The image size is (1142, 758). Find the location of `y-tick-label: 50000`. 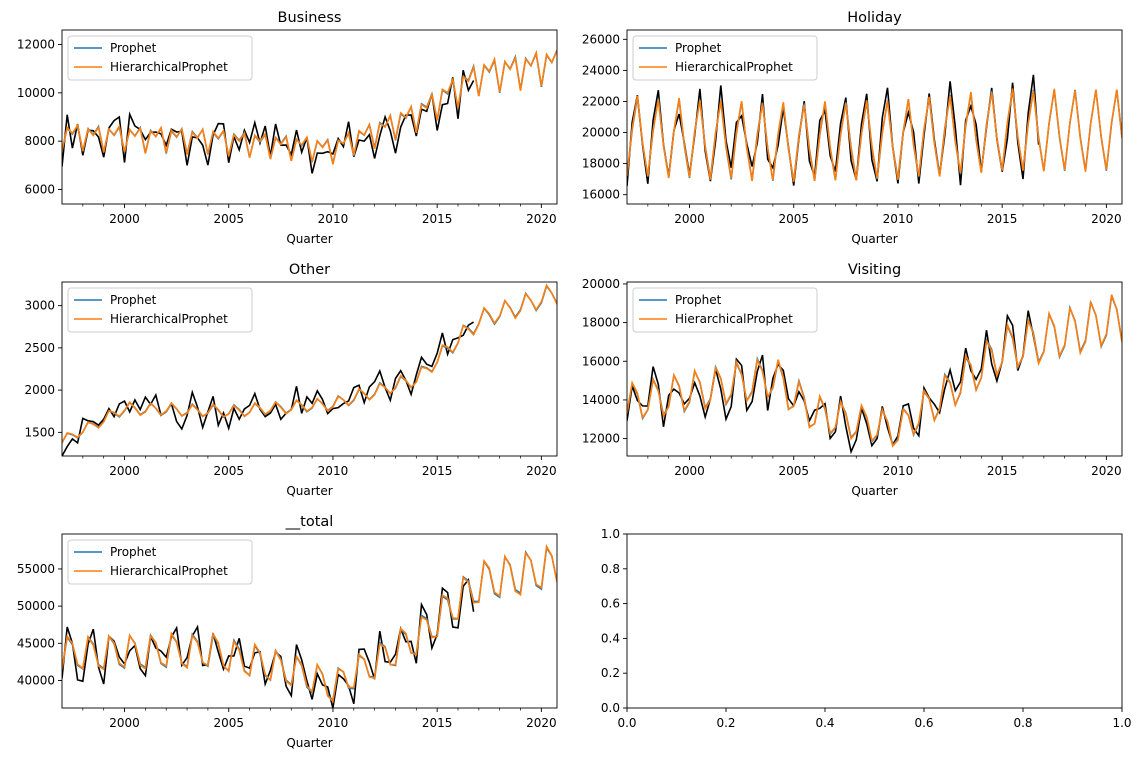

y-tick-label: 50000 is located at coordinates (36, 606).